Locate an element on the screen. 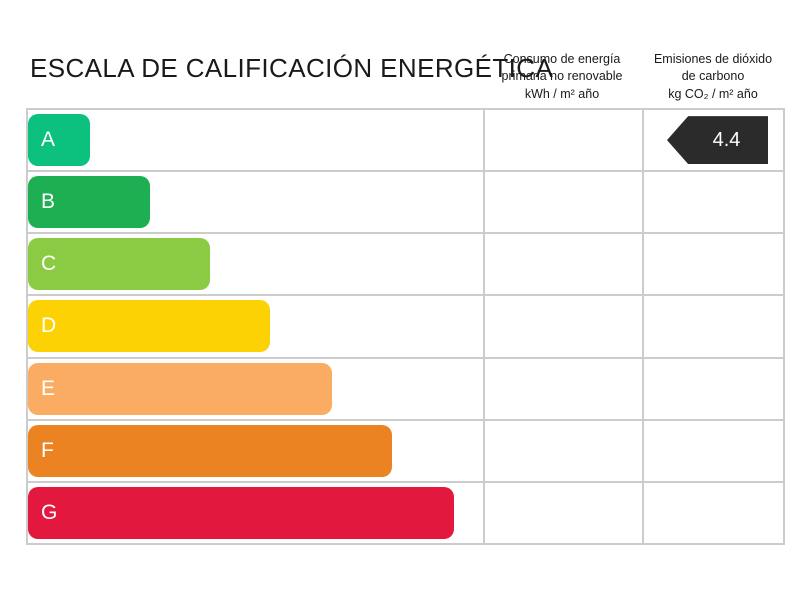  rating-letter-f: F is located at coordinates (47, 450).